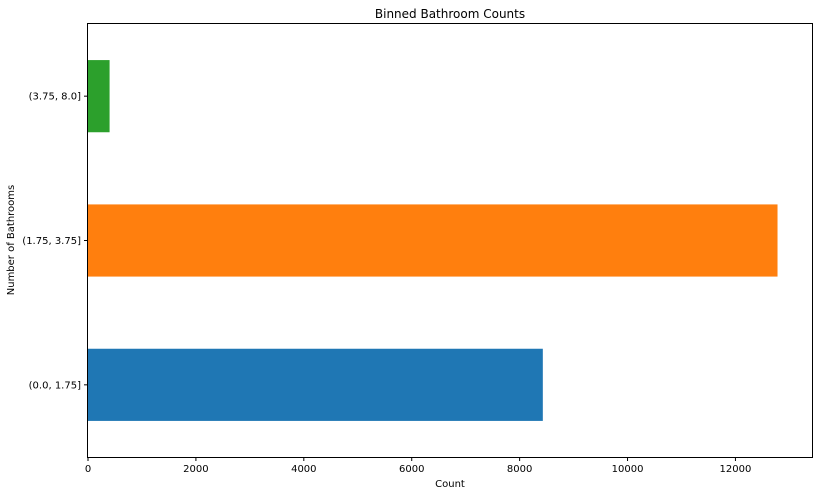 This screenshot has height=501, width=822. I want to click on chart-title: Binned Bathroom Counts, so click(450, 14).